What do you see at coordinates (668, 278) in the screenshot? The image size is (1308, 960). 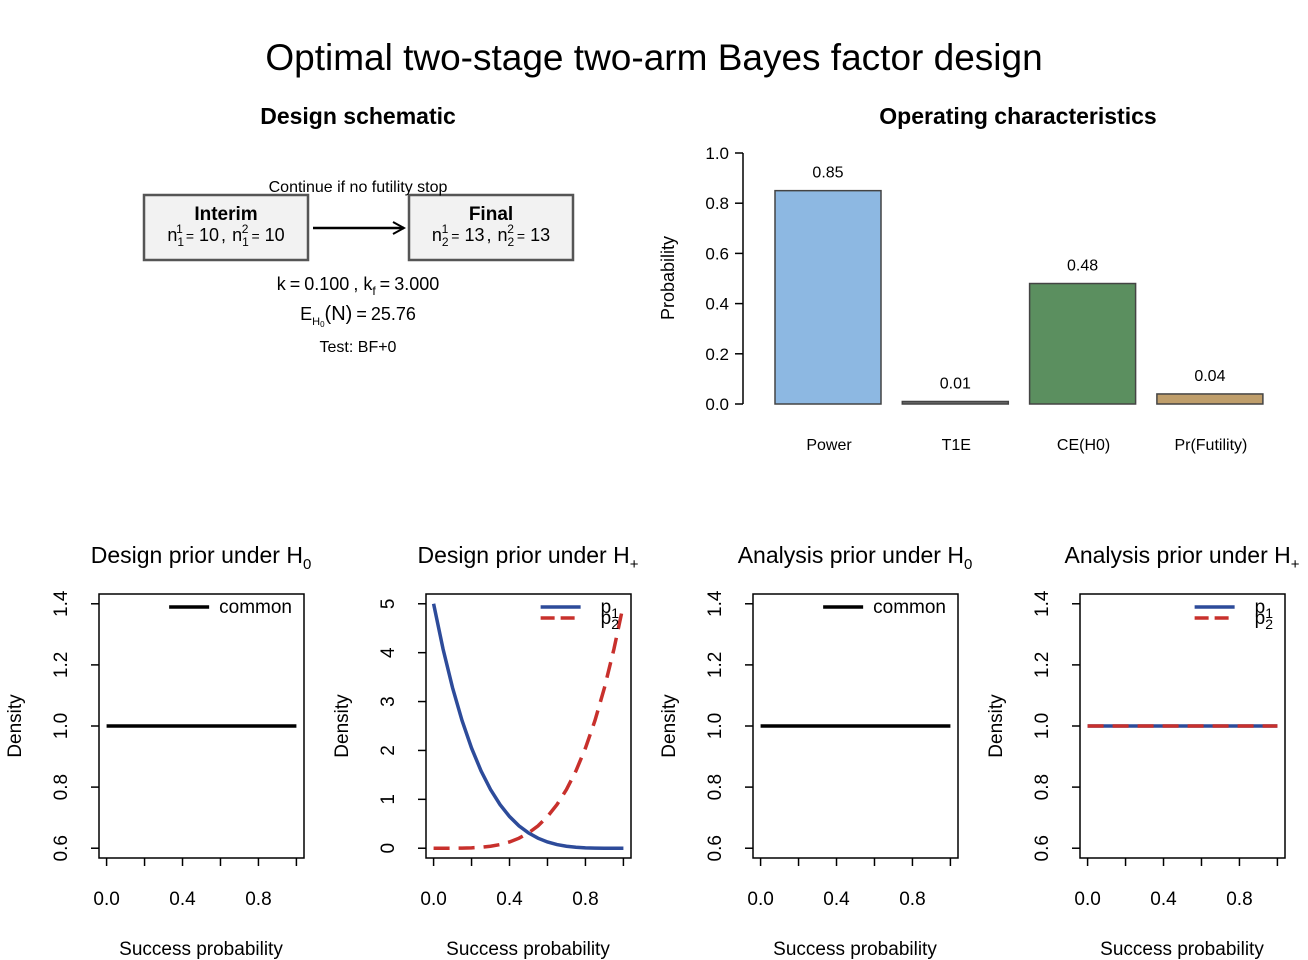 I see `y-axis-label: Probability` at bounding box center [668, 278].